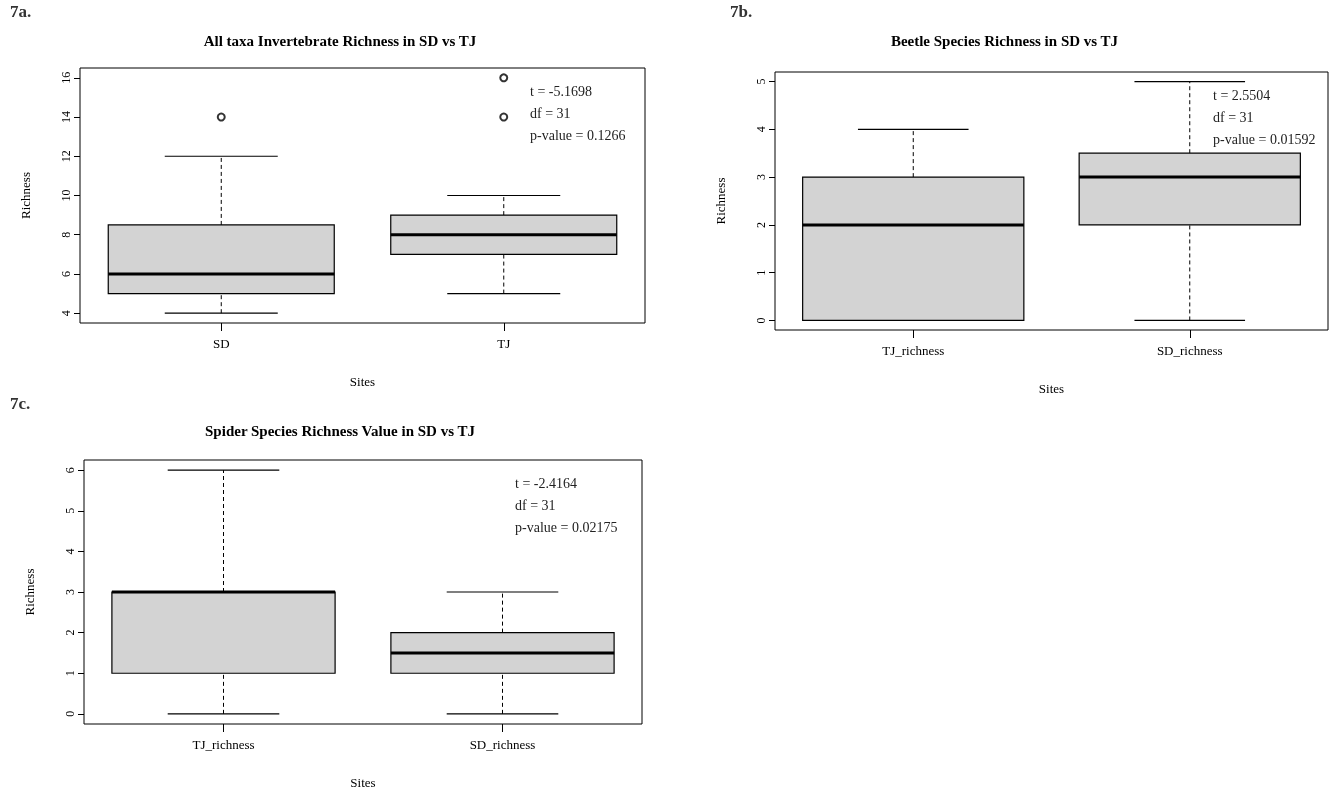 The height and width of the screenshot is (801, 1329). What do you see at coordinates (21, 11) in the screenshot?
I see `text: 7a.` at bounding box center [21, 11].